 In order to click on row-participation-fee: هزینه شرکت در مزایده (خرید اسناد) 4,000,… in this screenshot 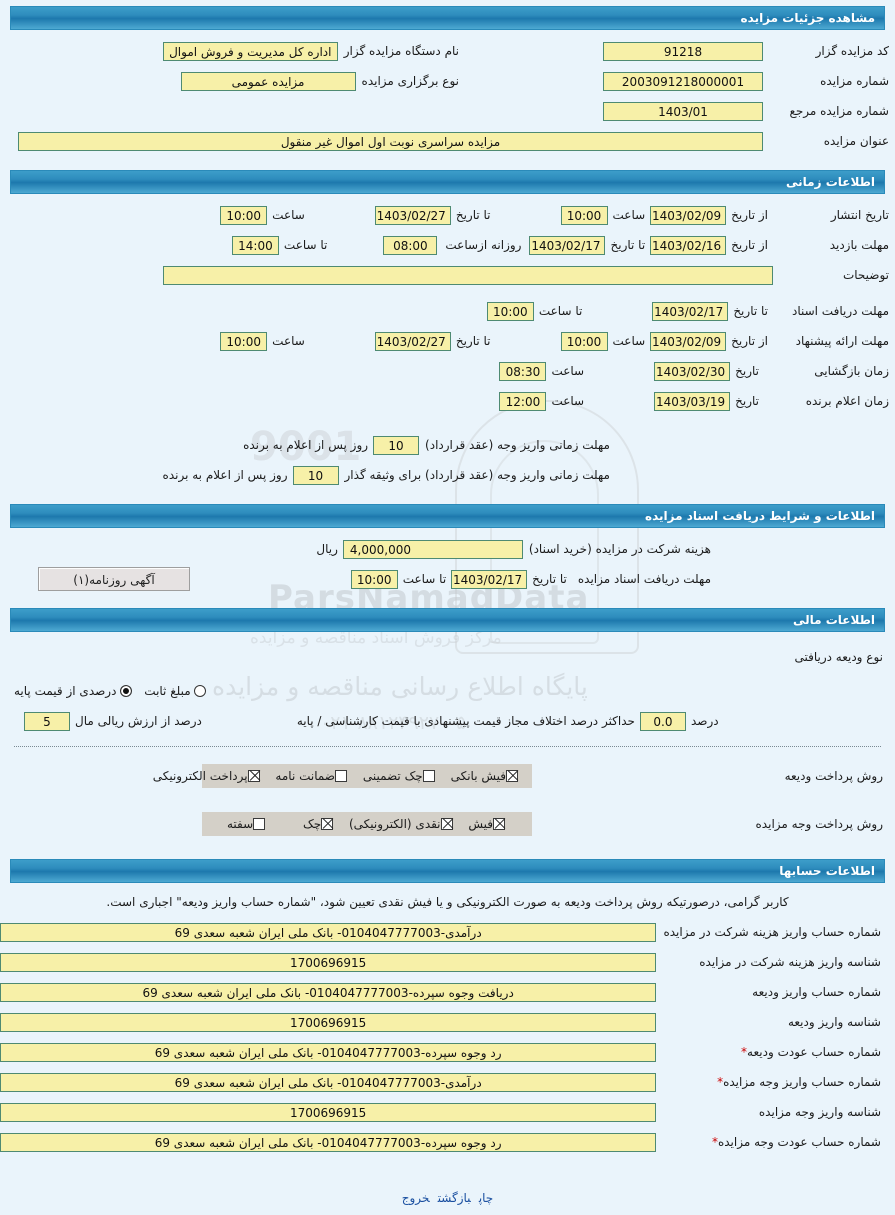, I will do `click(447, 549)`.